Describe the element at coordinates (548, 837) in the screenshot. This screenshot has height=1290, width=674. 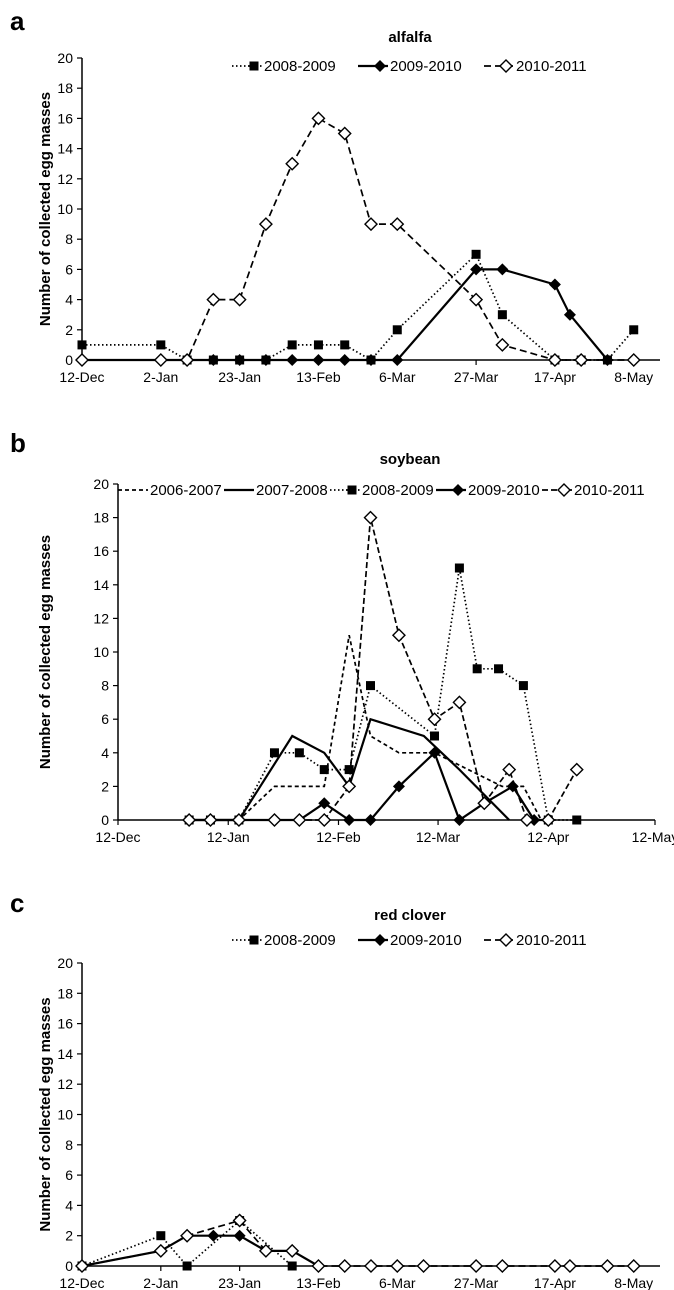
I see `x-tick-label: 12-Apr` at that location.